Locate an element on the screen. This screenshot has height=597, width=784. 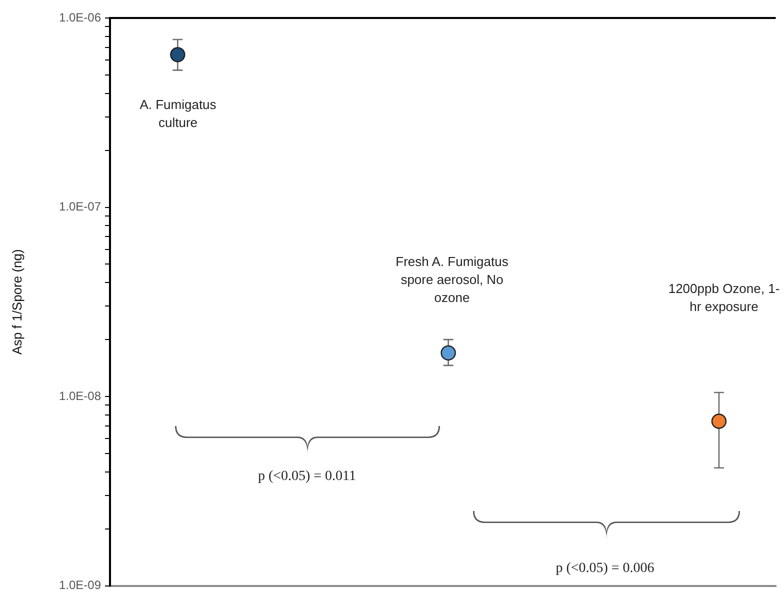
annotation: p (<0.05) = 0.006 is located at coordinates (605, 569).